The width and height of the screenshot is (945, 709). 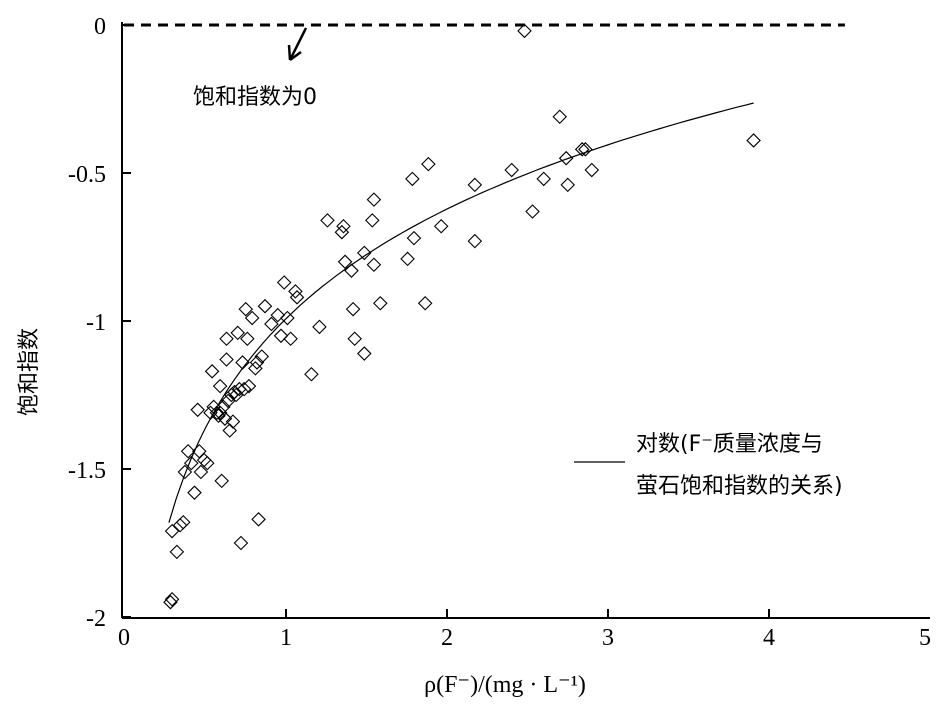 What do you see at coordinates (769, 638) in the screenshot?
I see `x-tick-label: 4` at bounding box center [769, 638].